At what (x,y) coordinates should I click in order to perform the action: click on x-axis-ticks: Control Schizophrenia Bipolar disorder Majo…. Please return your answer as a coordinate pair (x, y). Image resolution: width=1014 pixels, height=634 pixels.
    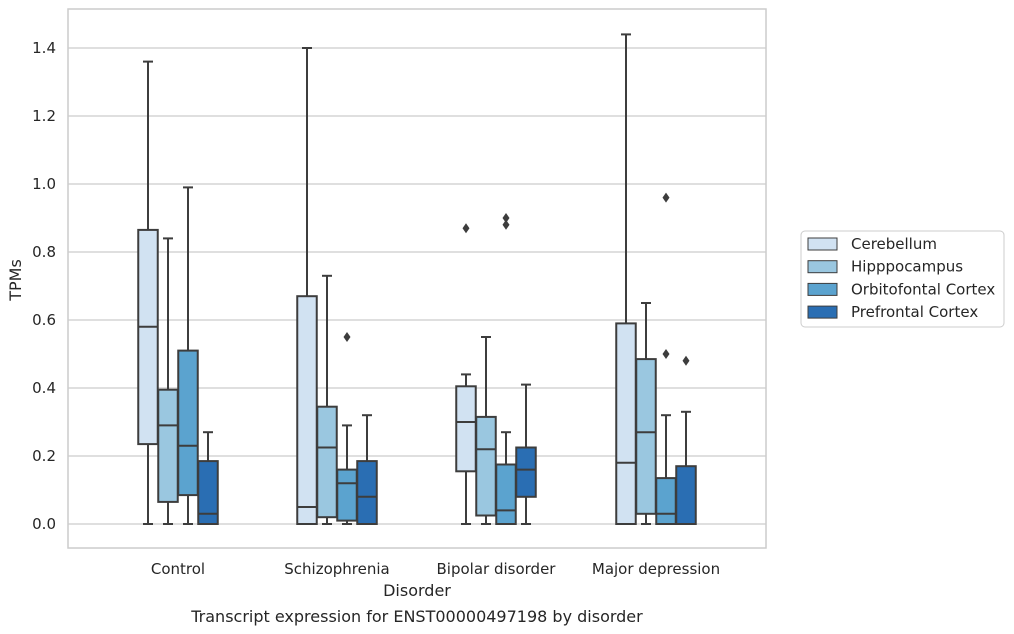
    Looking at the image, I should click on (435, 569).